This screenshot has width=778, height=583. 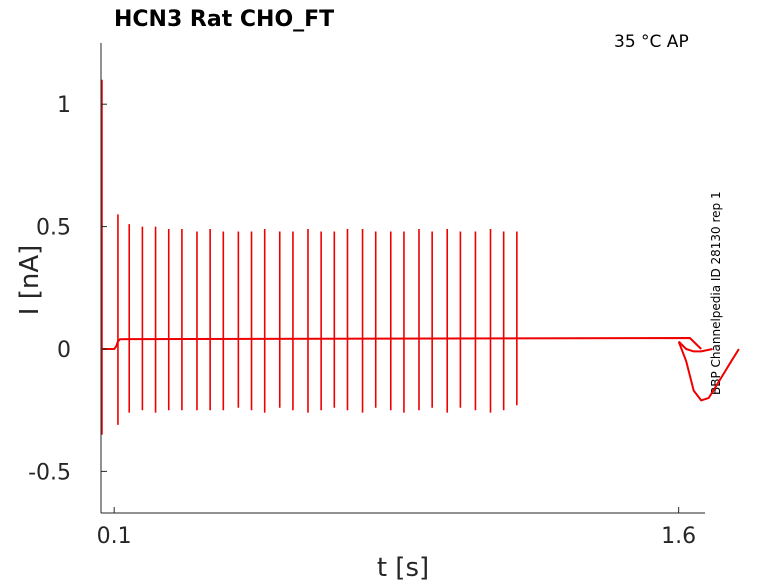 What do you see at coordinates (49, 472) in the screenshot?
I see `y-tick-label: -0.5` at bounding box center [49, 472].